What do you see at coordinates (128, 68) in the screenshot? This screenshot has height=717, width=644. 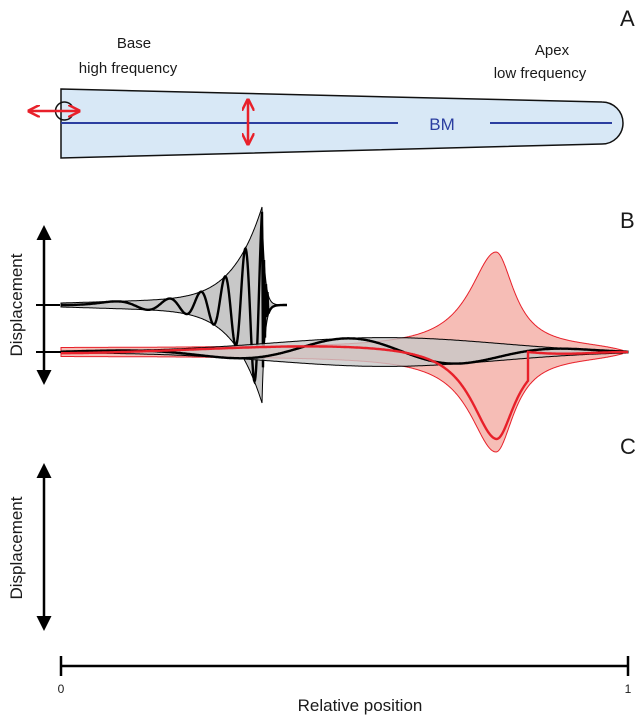 I see `base-label-line2: high frequency` at bounding box center [128, 68].